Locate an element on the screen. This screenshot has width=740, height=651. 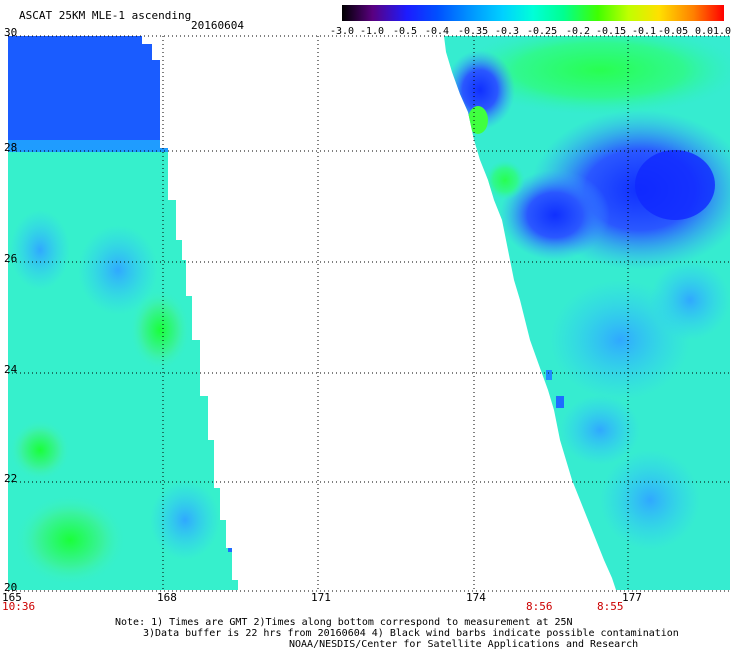
lat-label-20: 20 is located at coordinates (11, 587).